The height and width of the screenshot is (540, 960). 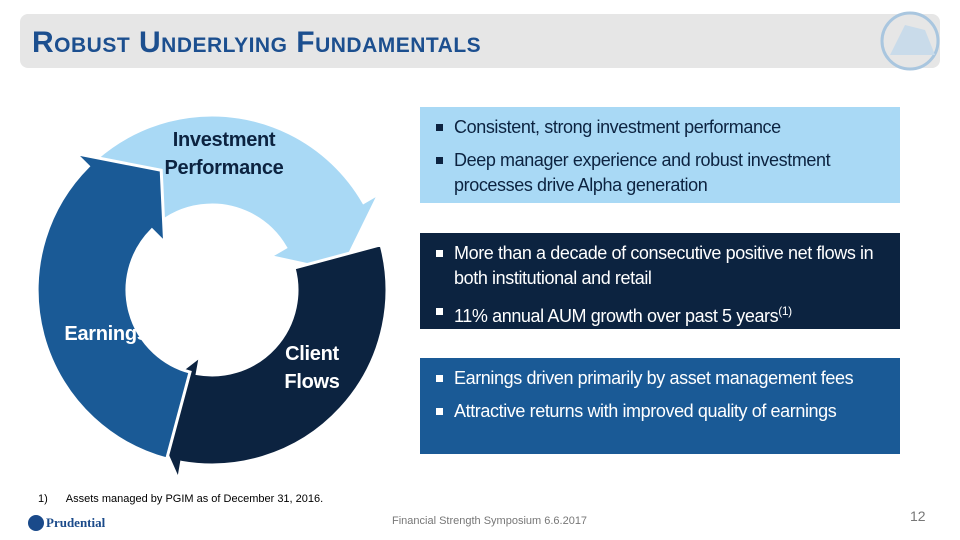 I want to click on cycle-label-line: Investment, so click(x=224, y=140).